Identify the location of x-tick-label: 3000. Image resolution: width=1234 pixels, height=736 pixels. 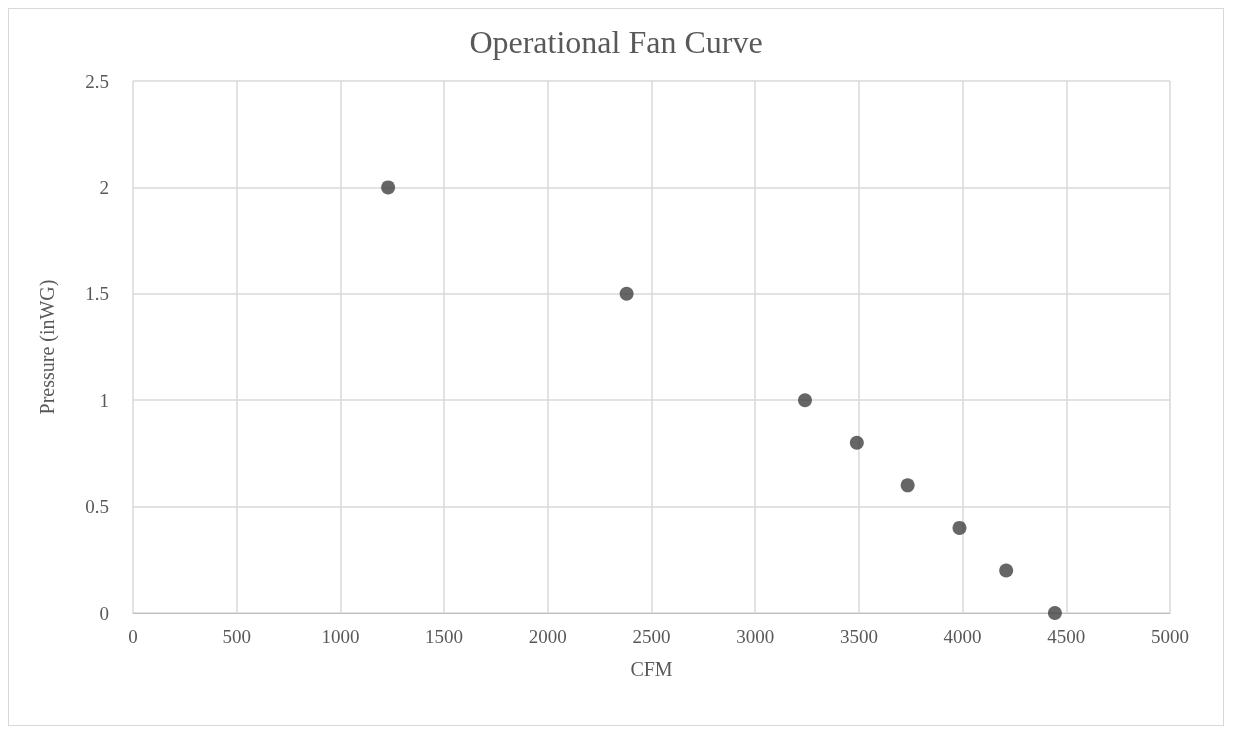
(755, 636).